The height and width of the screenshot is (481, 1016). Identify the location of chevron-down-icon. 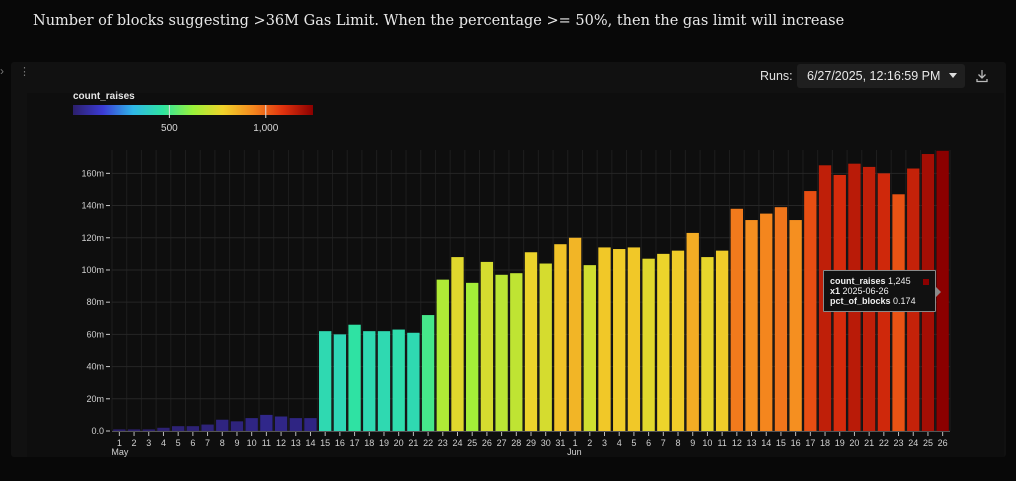
(953, 75).